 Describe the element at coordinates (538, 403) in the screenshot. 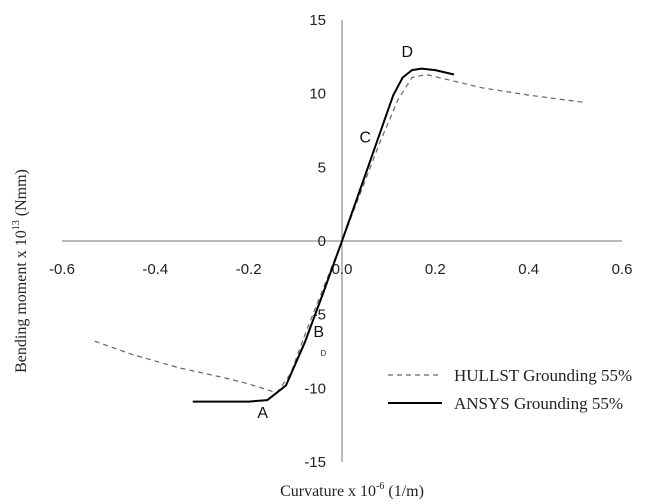

I see `legend-label: ANSYS Grounding 55%` at that location.